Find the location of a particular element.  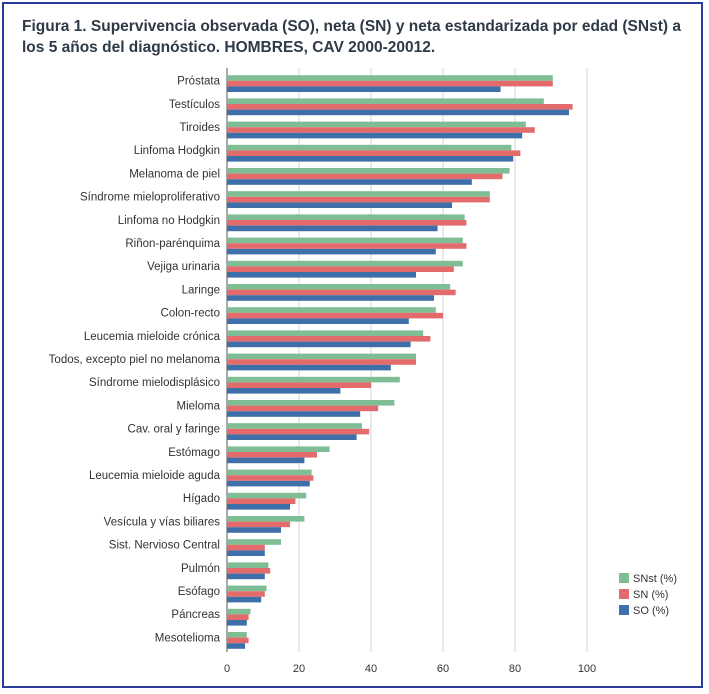

bar-snst-estomago is located at coordinates (278, 449).